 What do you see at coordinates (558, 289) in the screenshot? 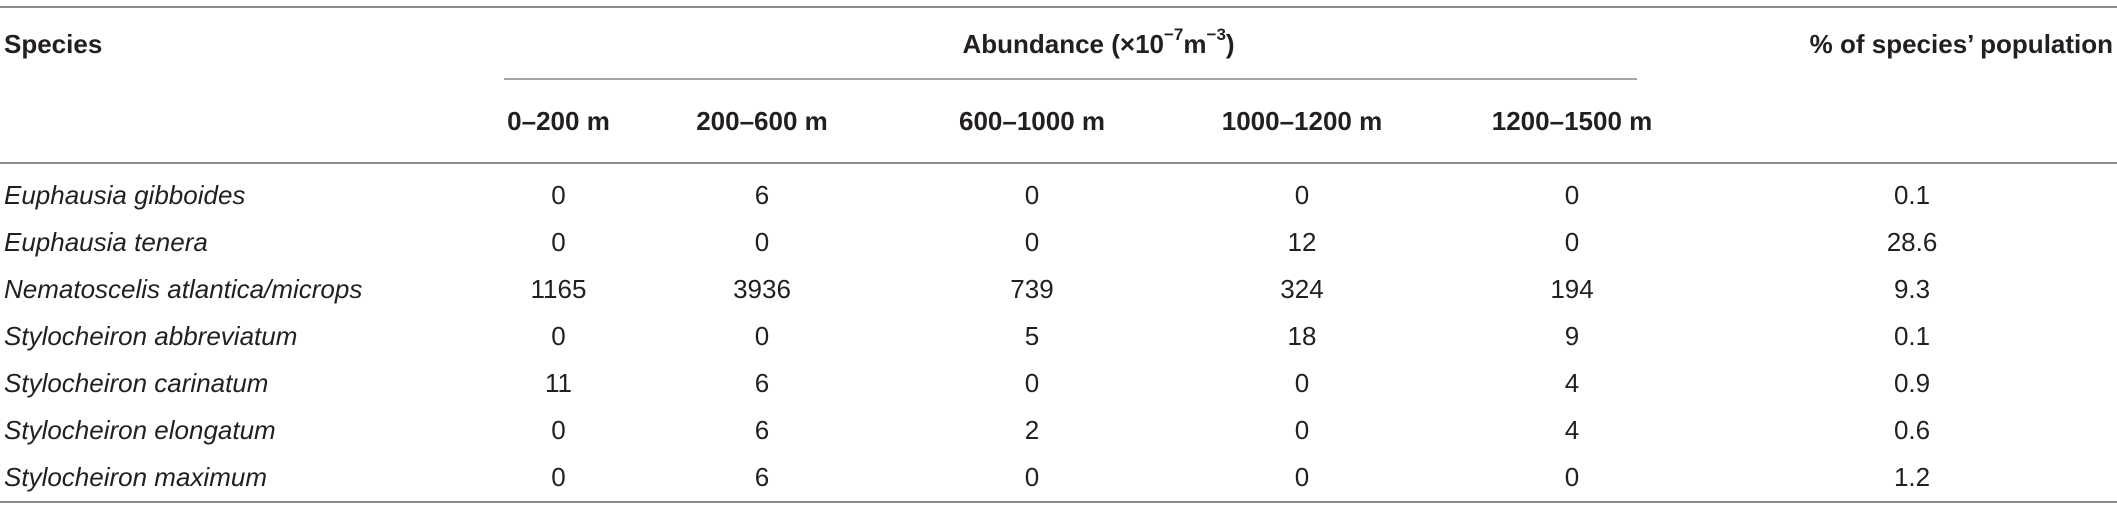
I see `abundance-cell: 1165` at bounding box center [558, 289].